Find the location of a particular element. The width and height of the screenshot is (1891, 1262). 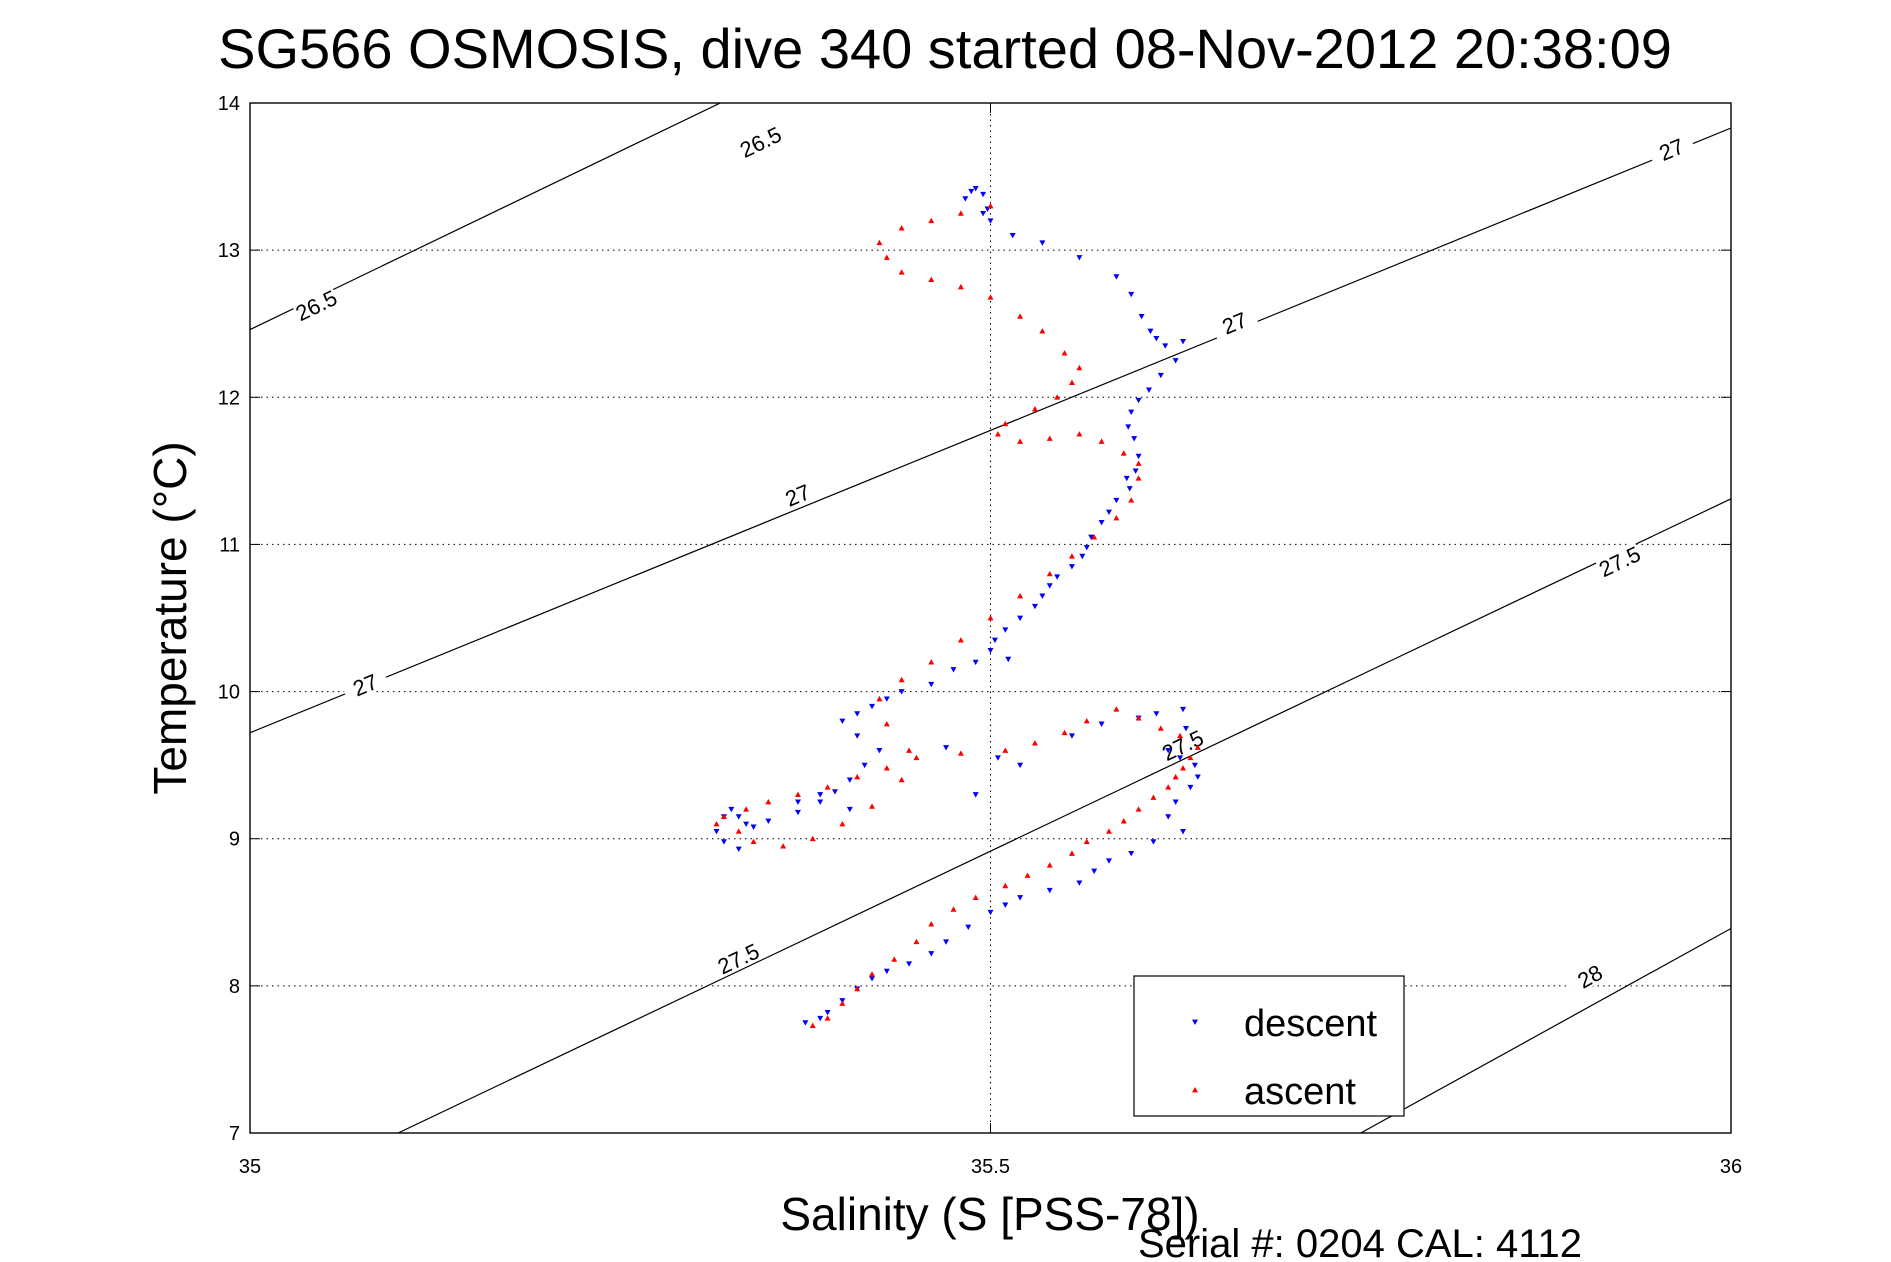

legend: descent ascent is located at coordinates (1269, 1046).